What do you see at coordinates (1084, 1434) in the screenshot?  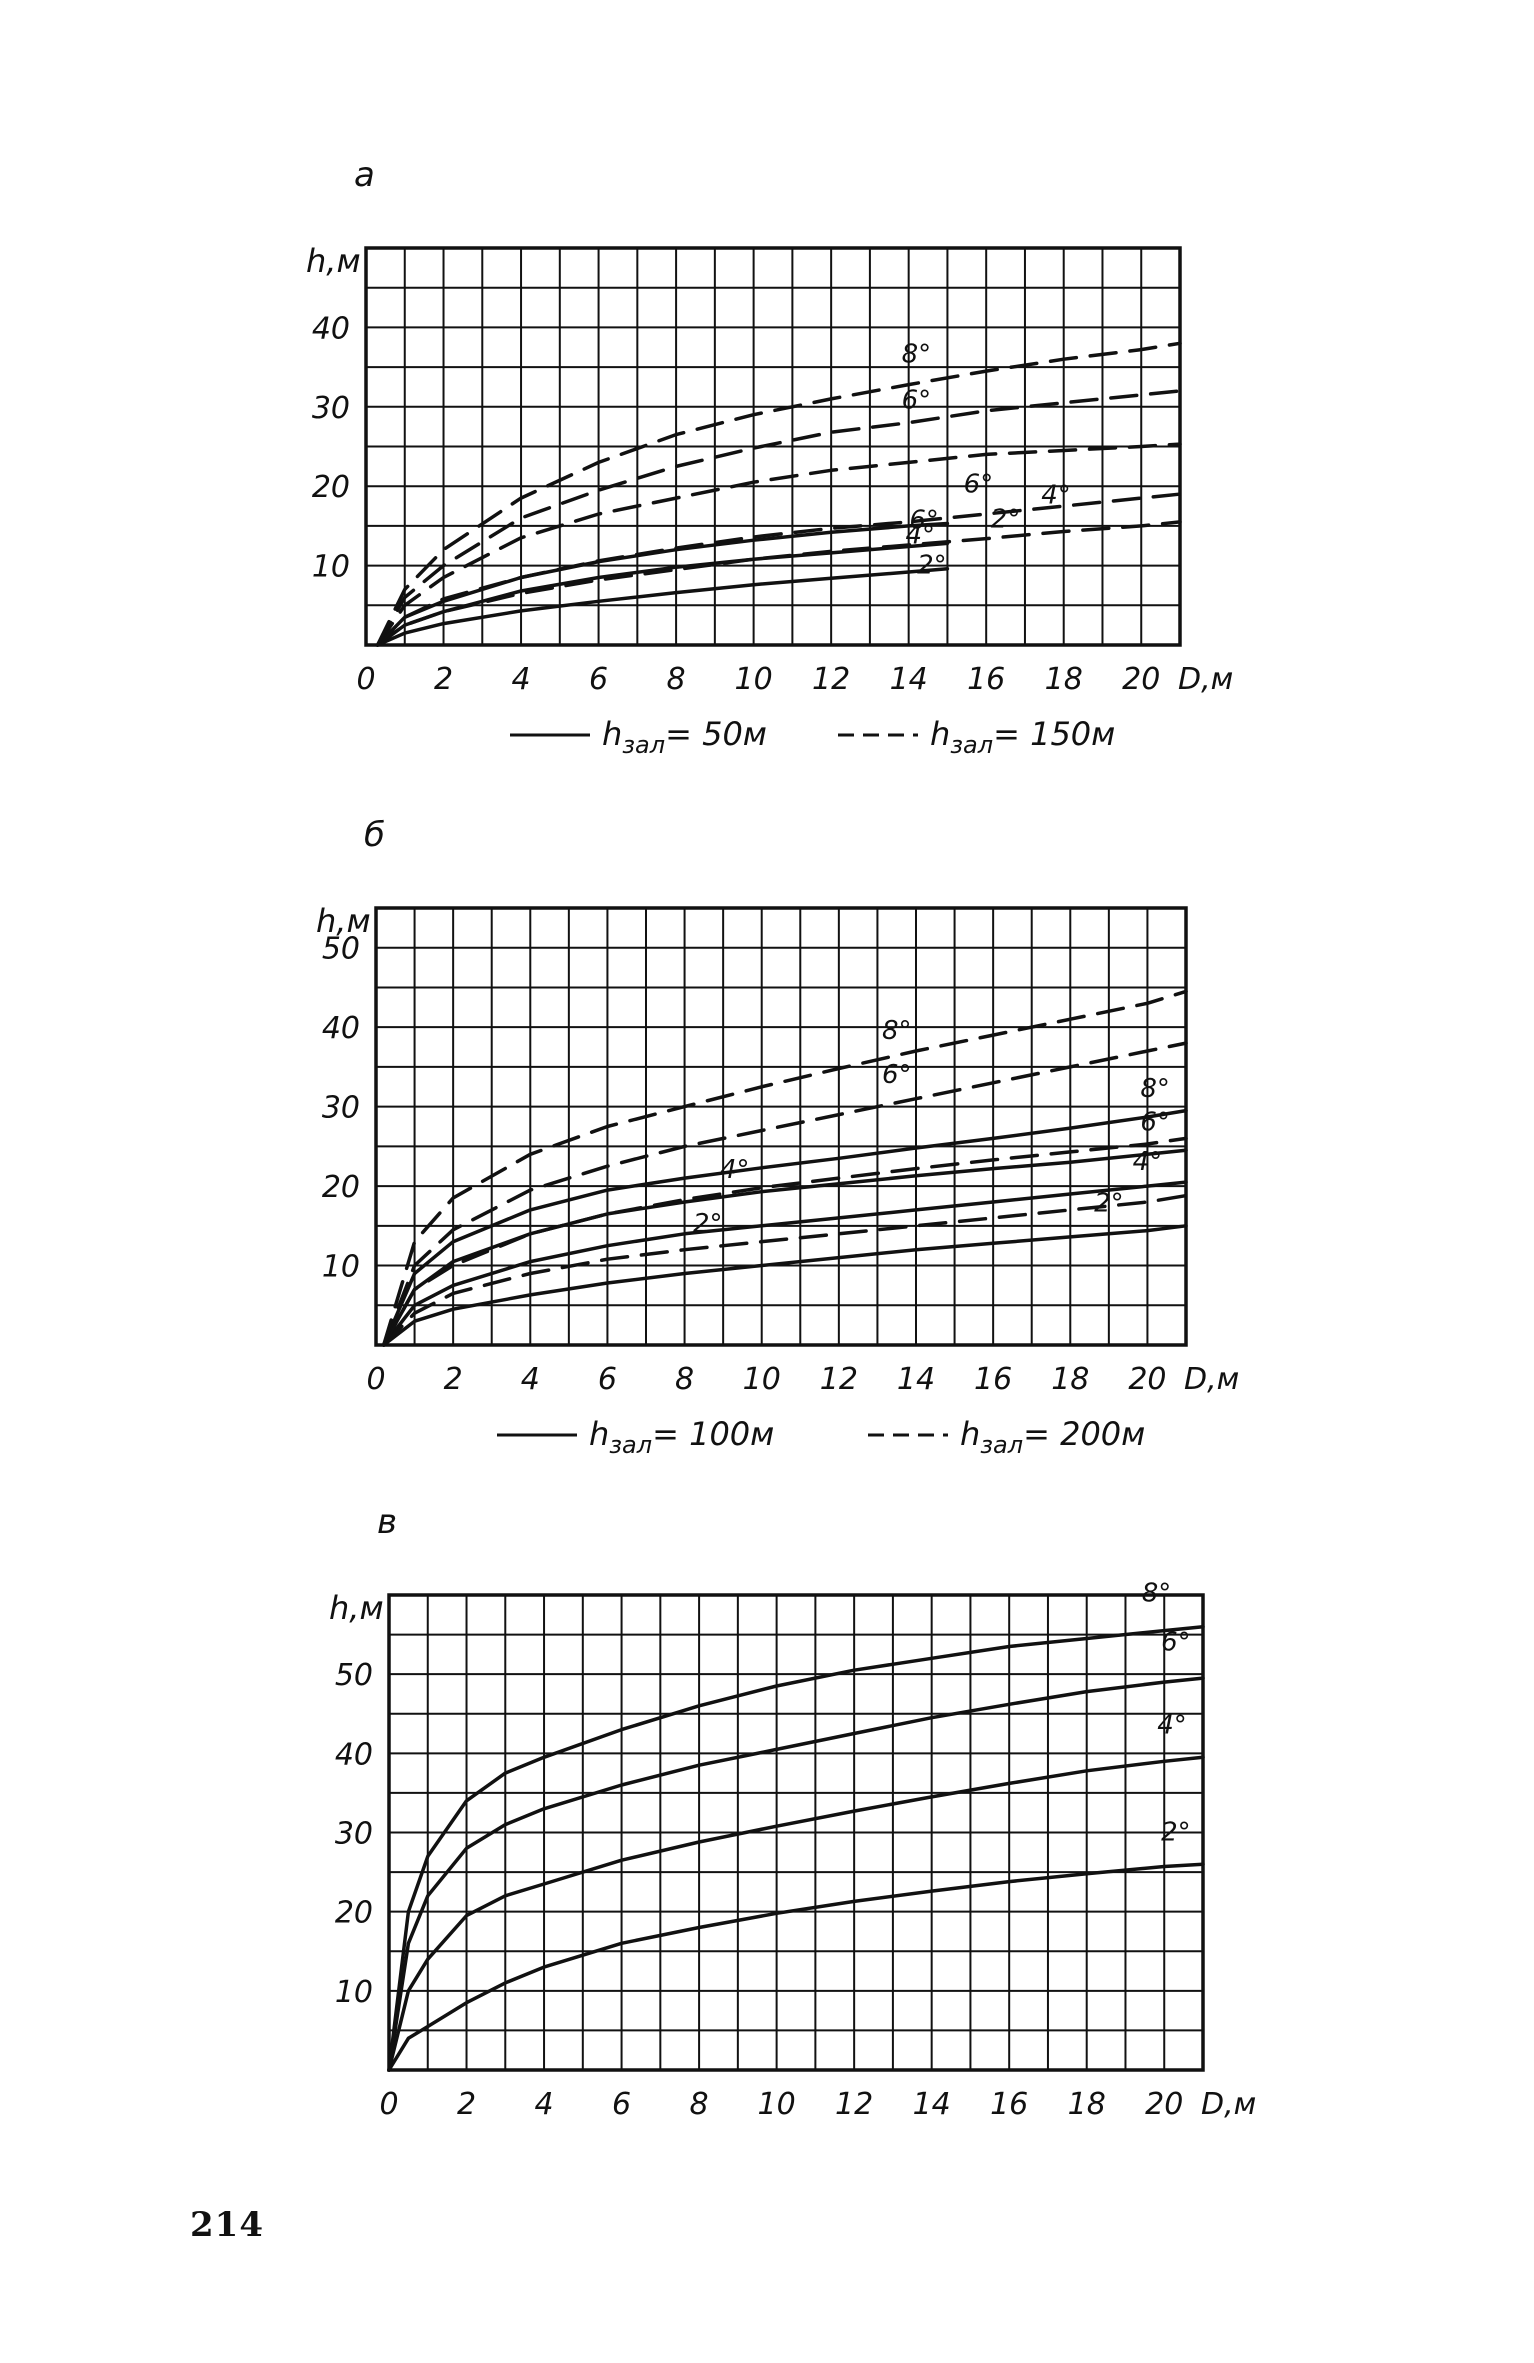 I see `legend-value: = 200м` at bounding box center [1084, 1434].